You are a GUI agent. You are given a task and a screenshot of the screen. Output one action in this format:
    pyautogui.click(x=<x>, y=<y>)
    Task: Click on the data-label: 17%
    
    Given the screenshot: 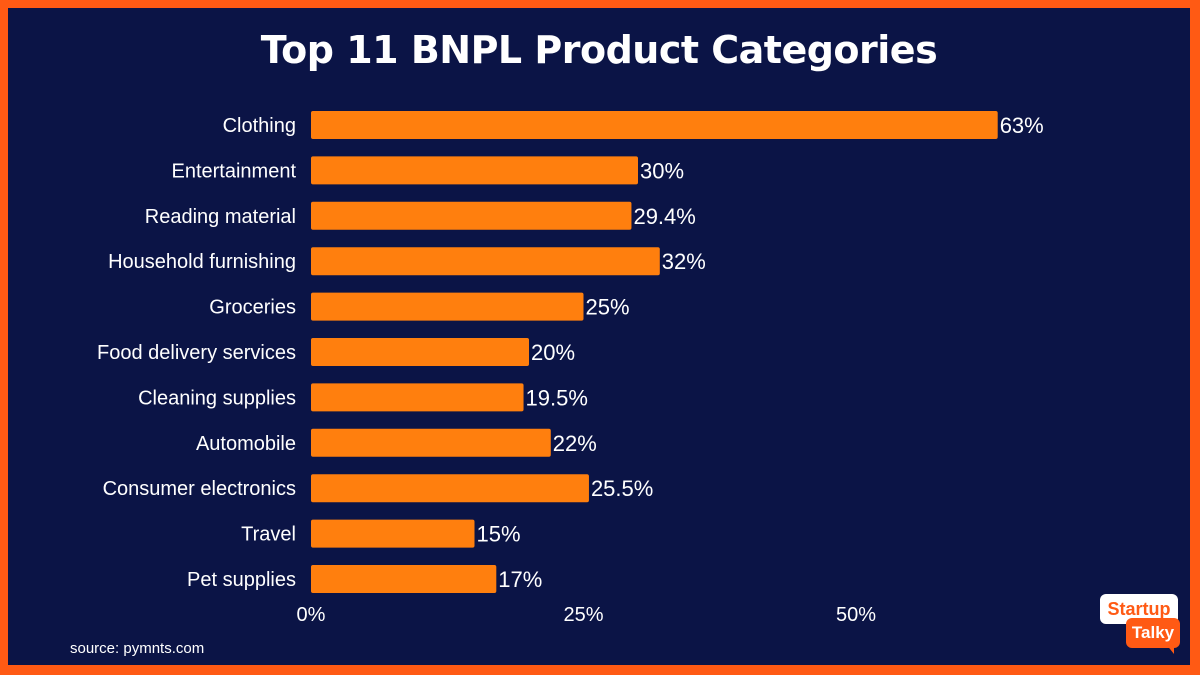 What is the action you would take?
    pyautogui.click(x=520, y=579)
    